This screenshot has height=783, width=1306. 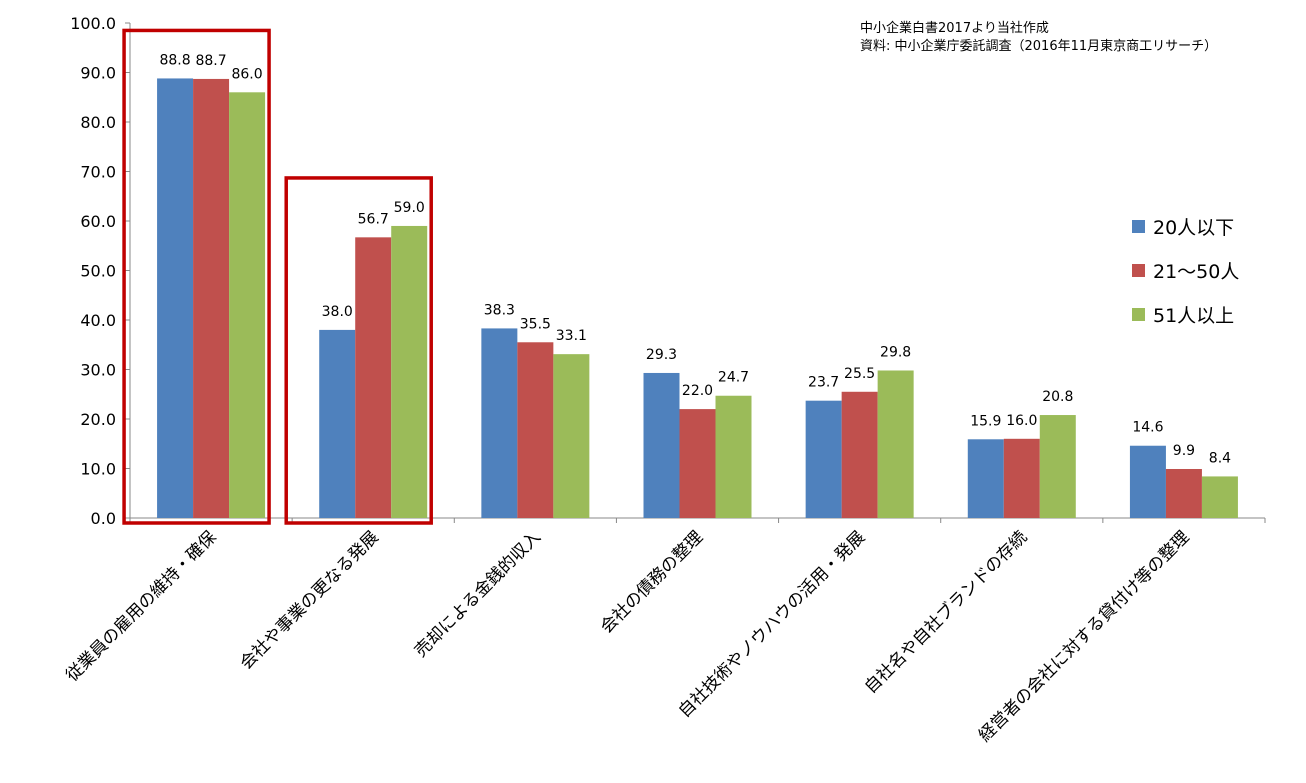 What do you see at coordinates (652, 582) in the screenshot?
I see `x-category-label: 会社の債務の整理` at bounding box center [652, 582].